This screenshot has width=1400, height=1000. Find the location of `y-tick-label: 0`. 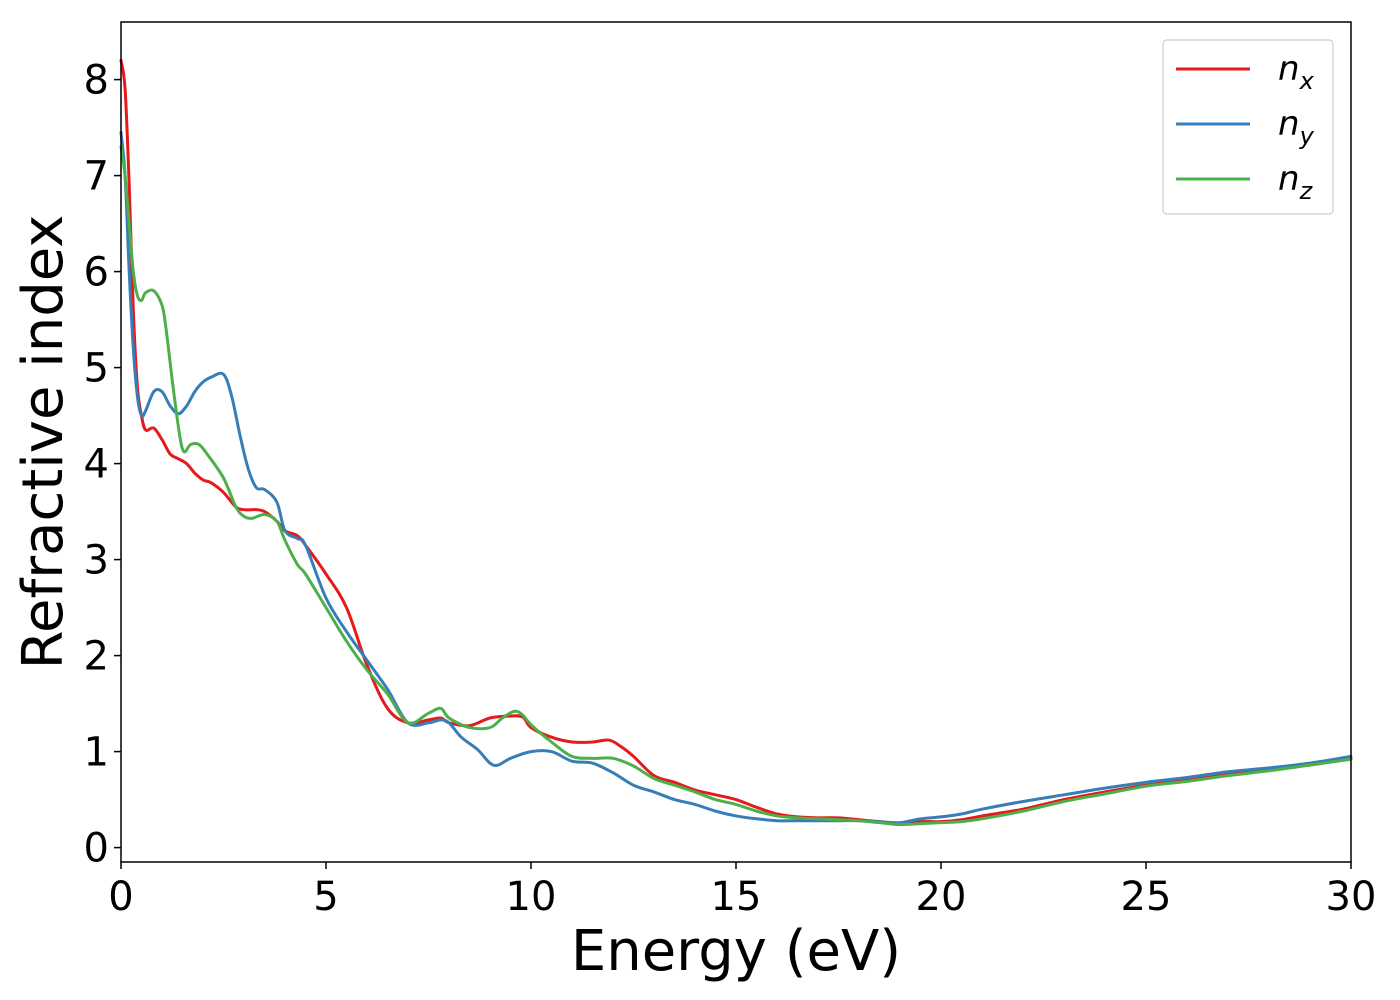

y-tick-label: 0 is located at coordinates (96, 849).